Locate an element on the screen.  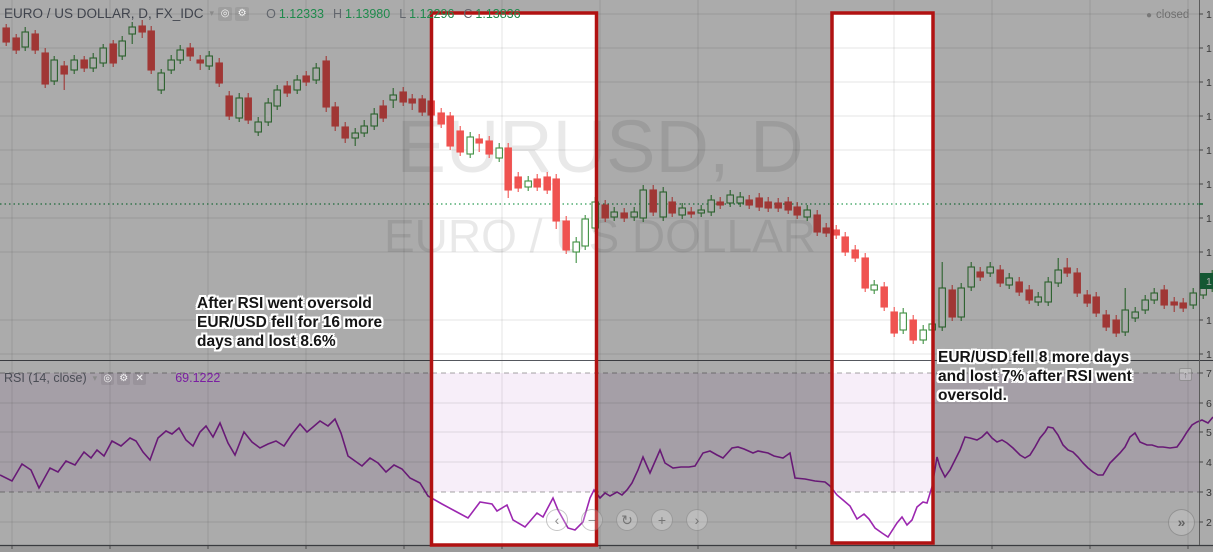
close-icon: ✕ is located at coordinates (140, 378).